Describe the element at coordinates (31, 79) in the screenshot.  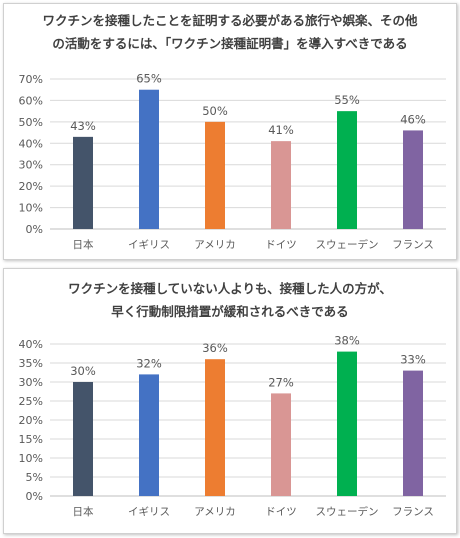
I see `y-tick-label: 70%` at that location.